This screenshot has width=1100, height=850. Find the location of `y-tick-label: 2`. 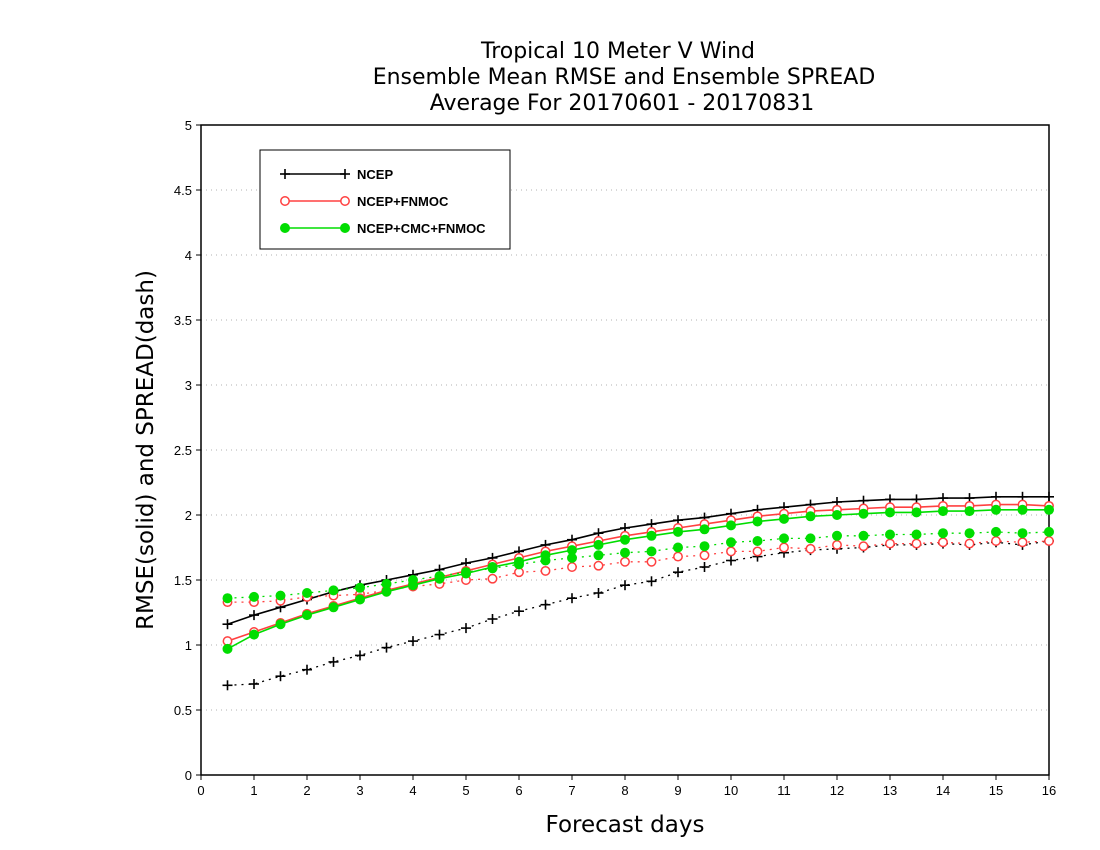

y-tick-label: 2 is located at coordinates (188, 515).